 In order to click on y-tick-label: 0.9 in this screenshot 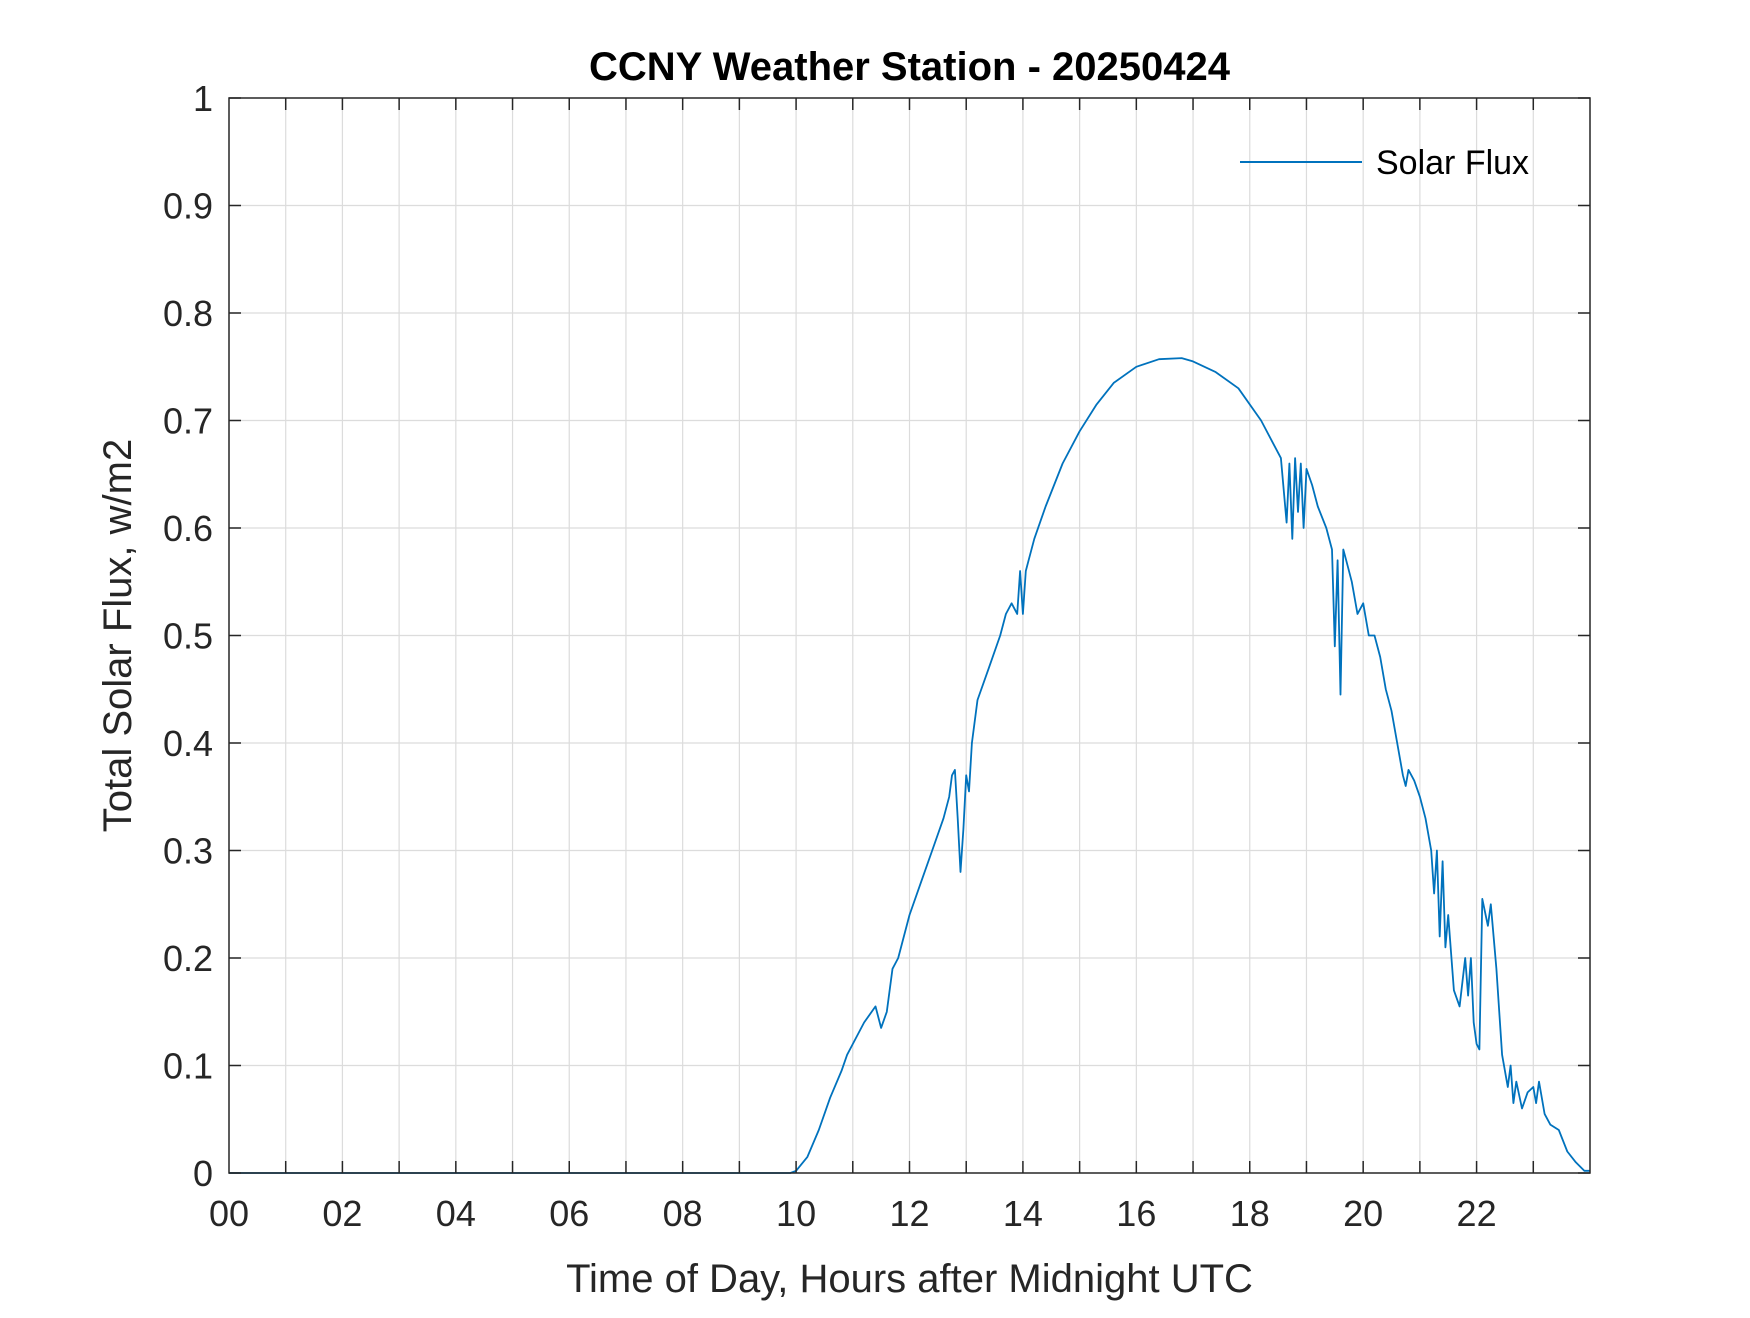, I will do `click(188, 206)`.